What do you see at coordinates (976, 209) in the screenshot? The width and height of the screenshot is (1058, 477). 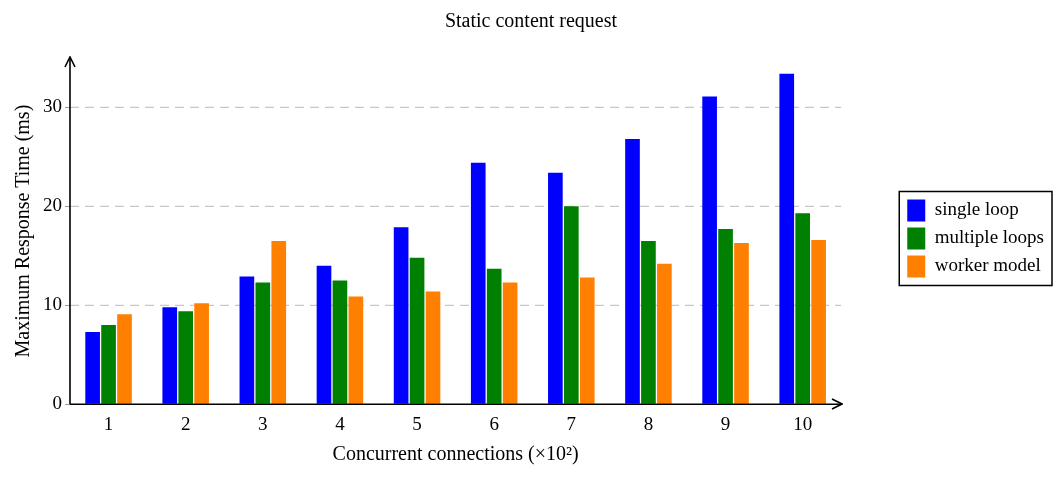 I see `legend-label: single loop` at bounding box center [976, 209].